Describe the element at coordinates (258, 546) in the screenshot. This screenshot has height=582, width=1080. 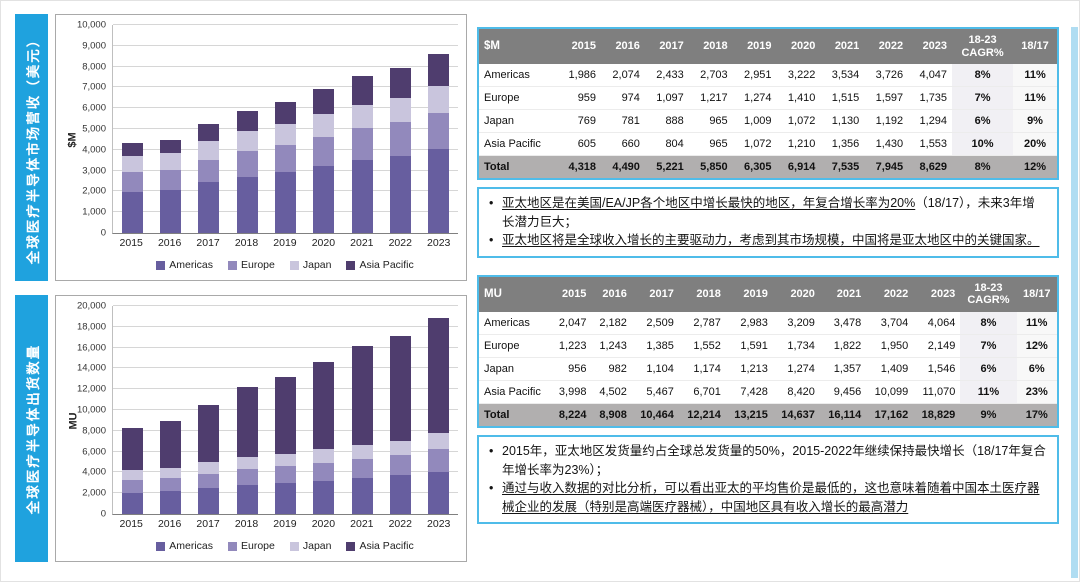
I see `legend-label: Europe` at that location.